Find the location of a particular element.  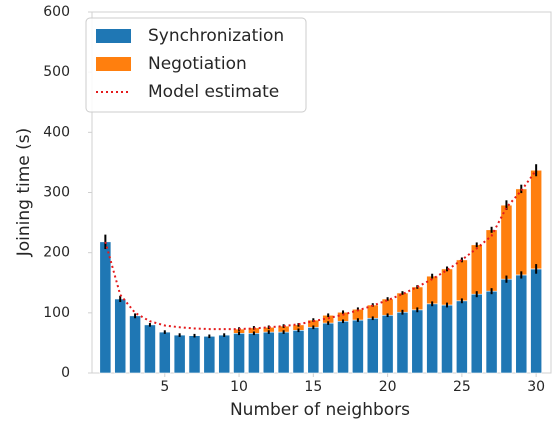

y-tick-label: 300 is located at coordinates (56, 193).